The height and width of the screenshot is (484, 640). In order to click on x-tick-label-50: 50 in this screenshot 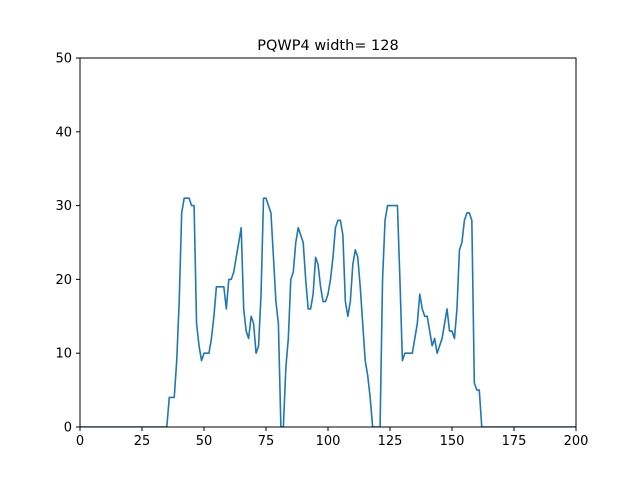, I will do `click(204, 441)`.